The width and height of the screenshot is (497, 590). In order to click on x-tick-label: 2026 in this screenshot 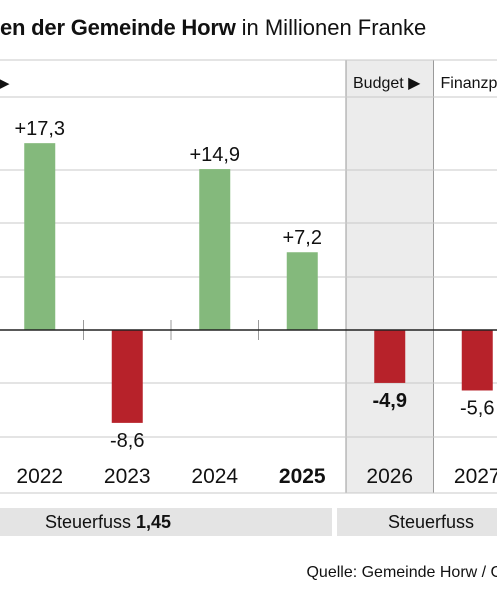, I will do `click(389, 476)`.